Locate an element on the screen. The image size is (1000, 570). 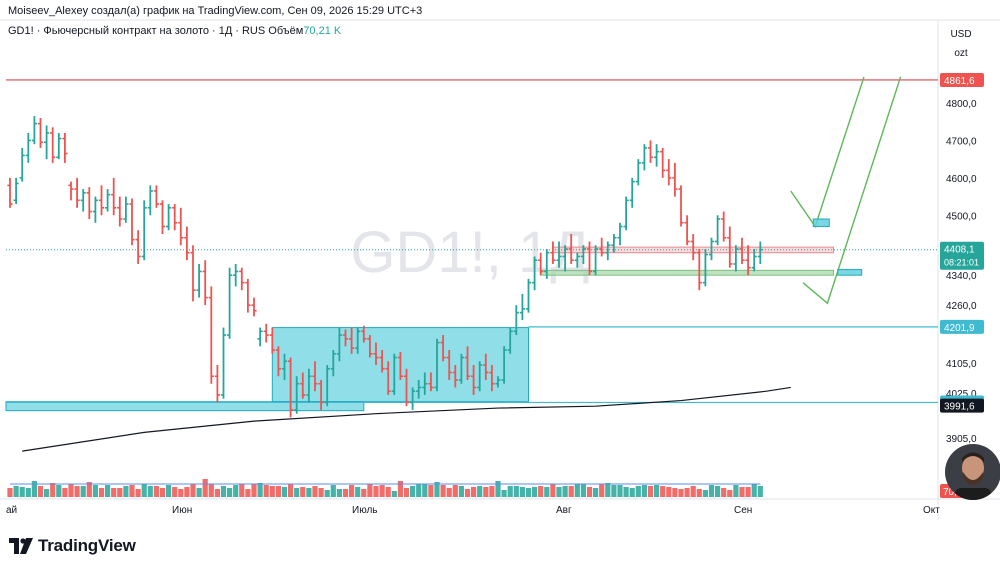
moving-average-line is located at coordinates (406, 419).